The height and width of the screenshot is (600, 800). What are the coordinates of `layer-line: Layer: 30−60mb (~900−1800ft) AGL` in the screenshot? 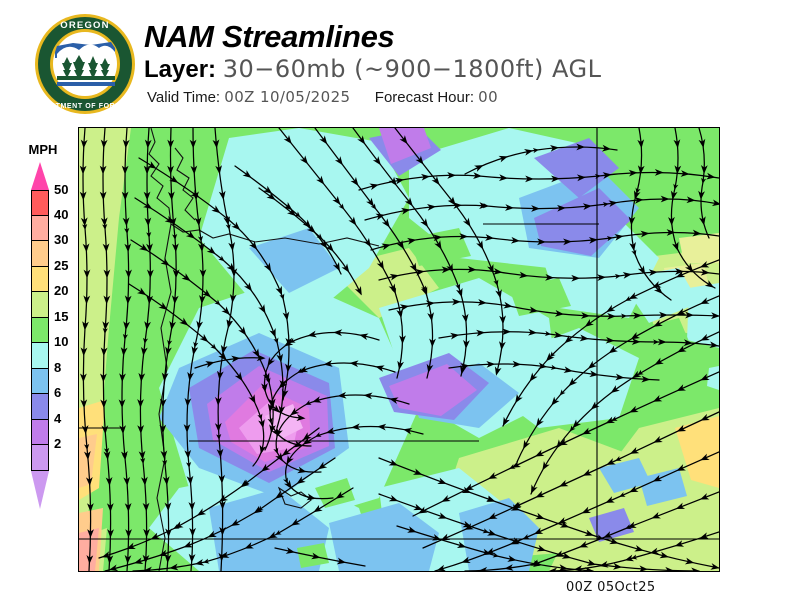 It's located at (373, 69).